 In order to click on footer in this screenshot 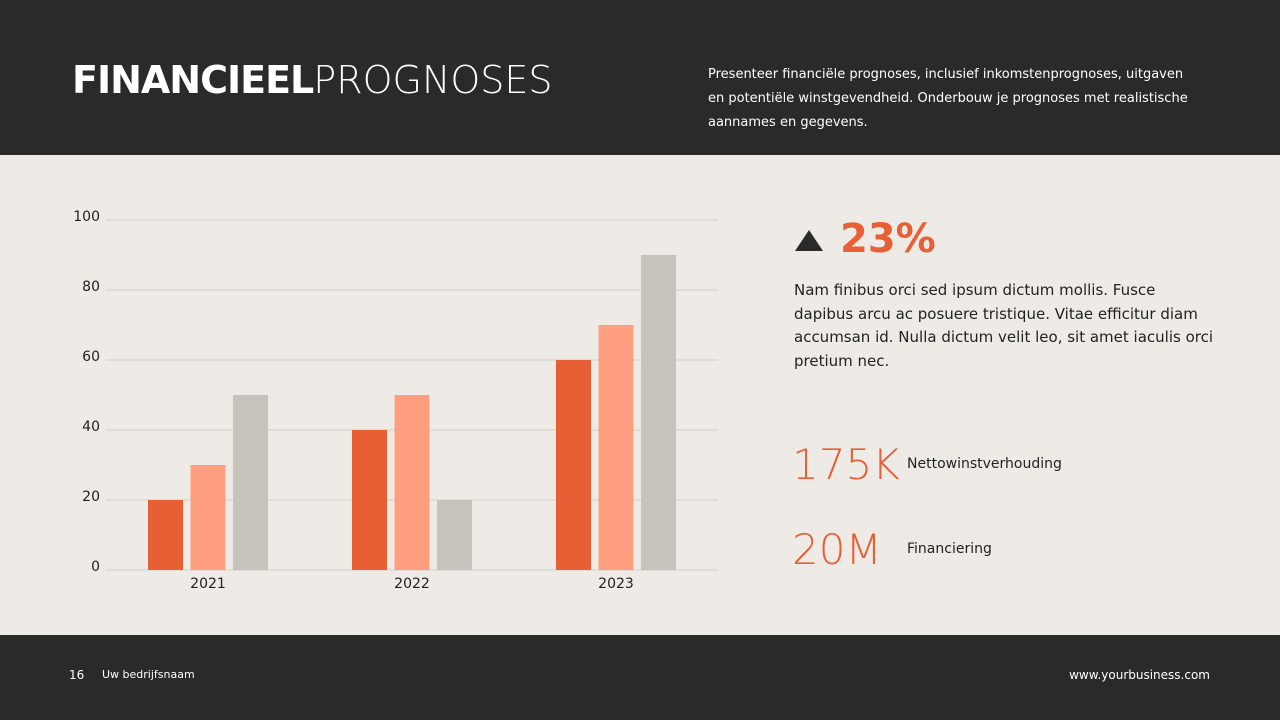, I will do `click(640, 677)`.